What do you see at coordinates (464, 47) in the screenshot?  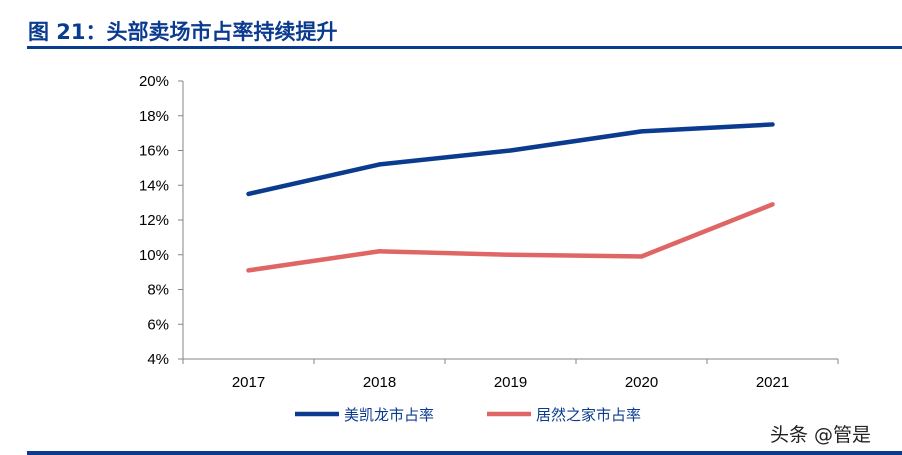 I see `title-divider` at bounding box center [464, 47].